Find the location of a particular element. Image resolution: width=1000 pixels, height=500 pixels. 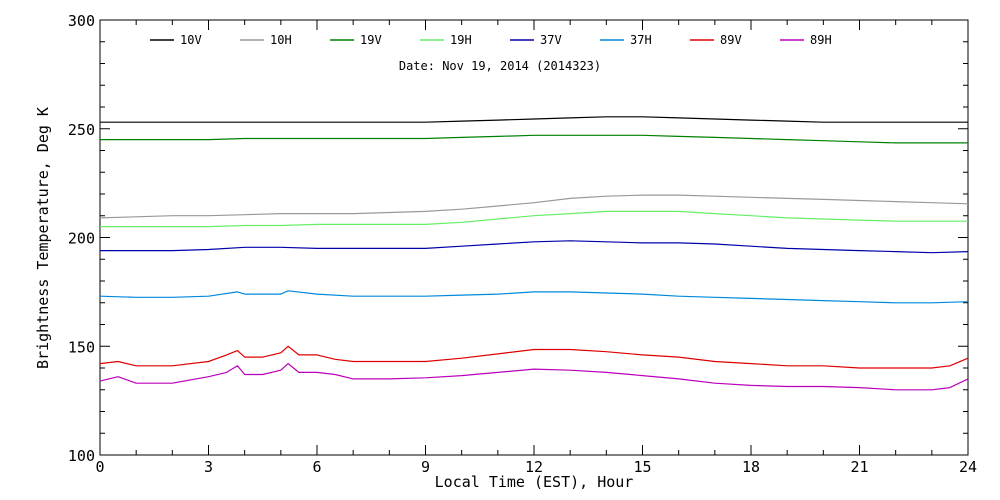

series-line-10h is located at coordinates (534, 206).